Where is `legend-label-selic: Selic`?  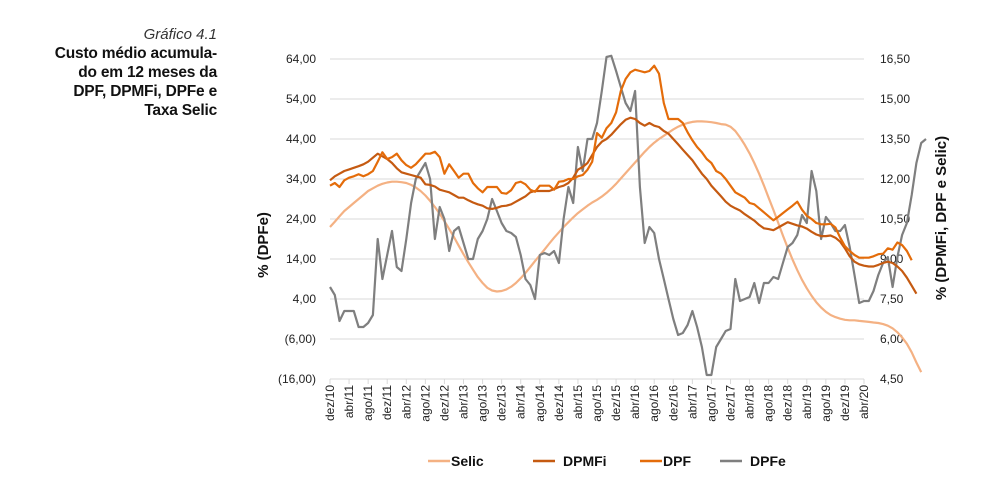
legend-label-selic: Selic is located at coordinates (467, 461).